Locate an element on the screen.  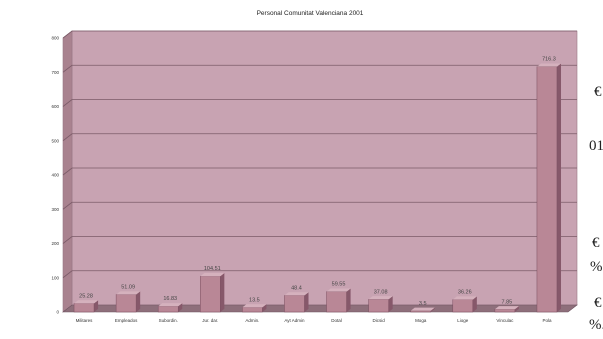
edge-fragment-2: 01 is located at coordinates (596, 146).